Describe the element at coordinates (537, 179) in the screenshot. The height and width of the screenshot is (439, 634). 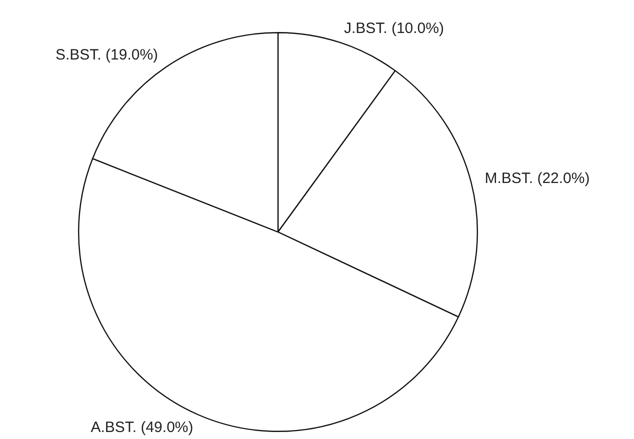
I see `slice-label: M.BST. (22.0%)` at that location.